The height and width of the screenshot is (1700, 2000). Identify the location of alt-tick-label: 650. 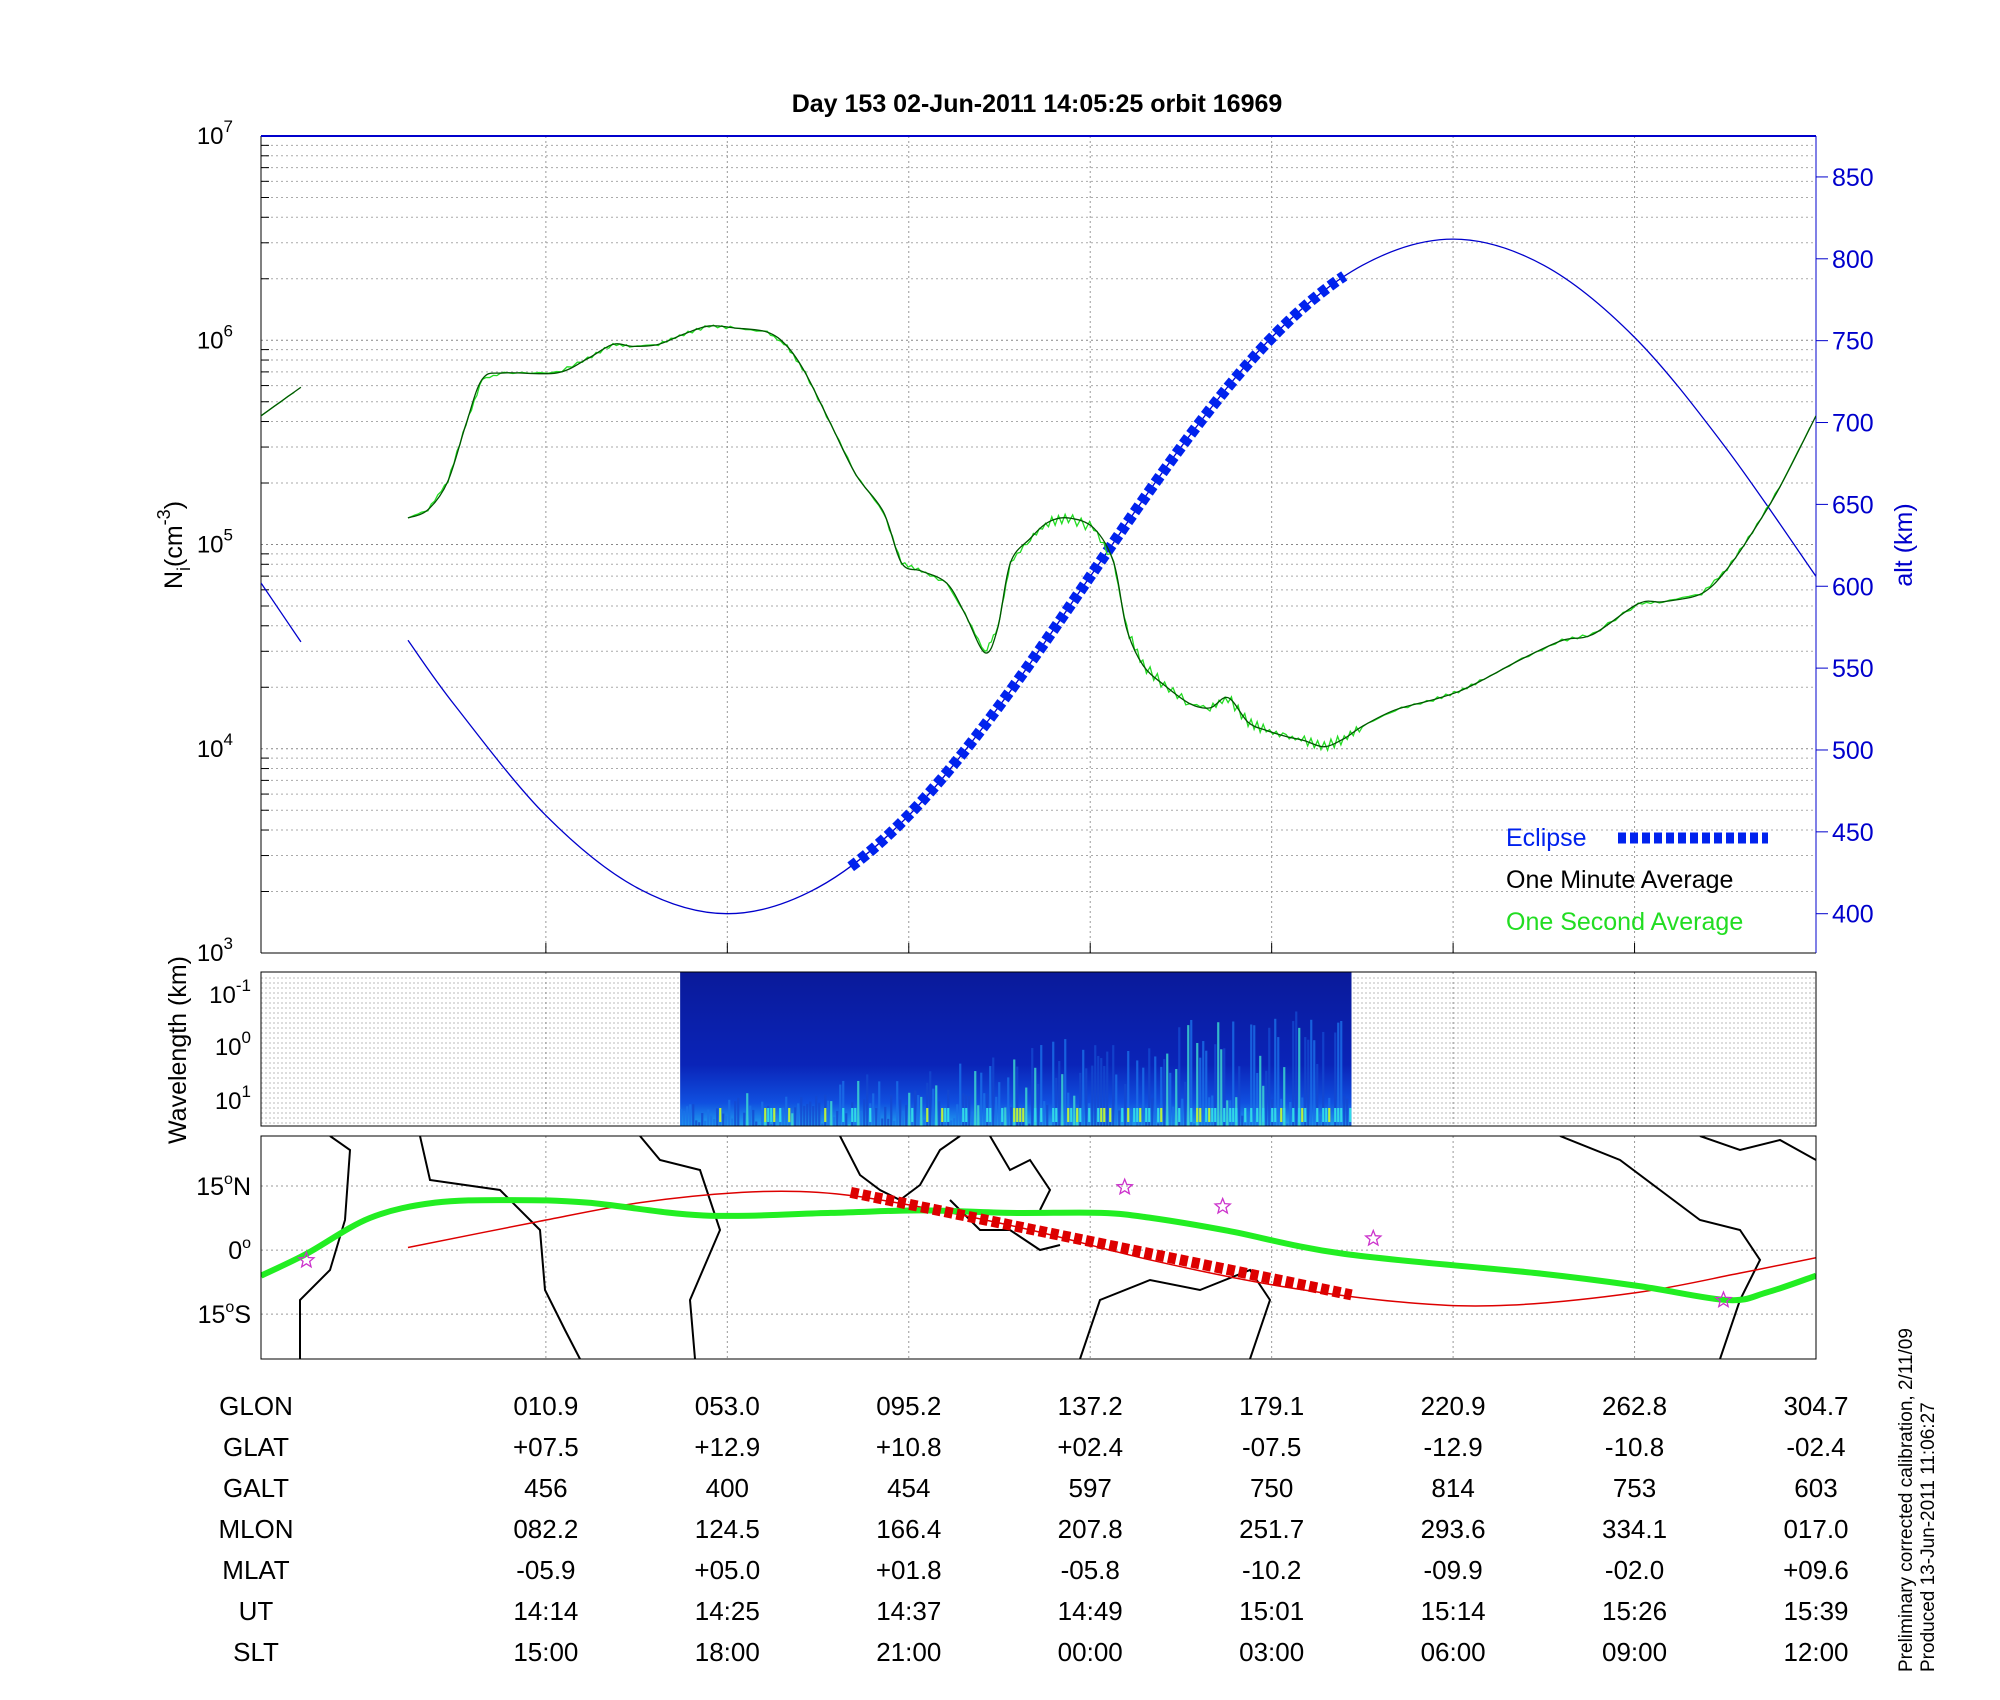
(1853, 505).